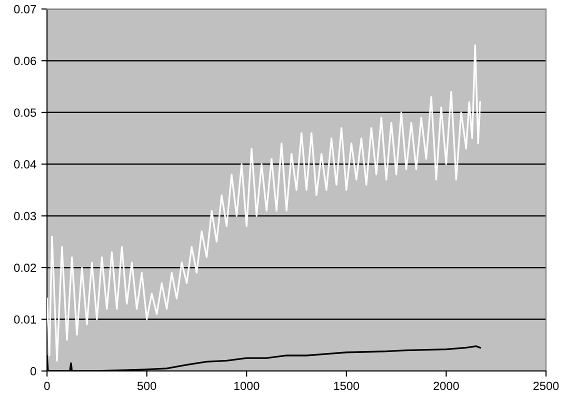 The height and width of the screenshot is (401, 572). I want to click on y-tick-label: 0.05, so click(25, 112).